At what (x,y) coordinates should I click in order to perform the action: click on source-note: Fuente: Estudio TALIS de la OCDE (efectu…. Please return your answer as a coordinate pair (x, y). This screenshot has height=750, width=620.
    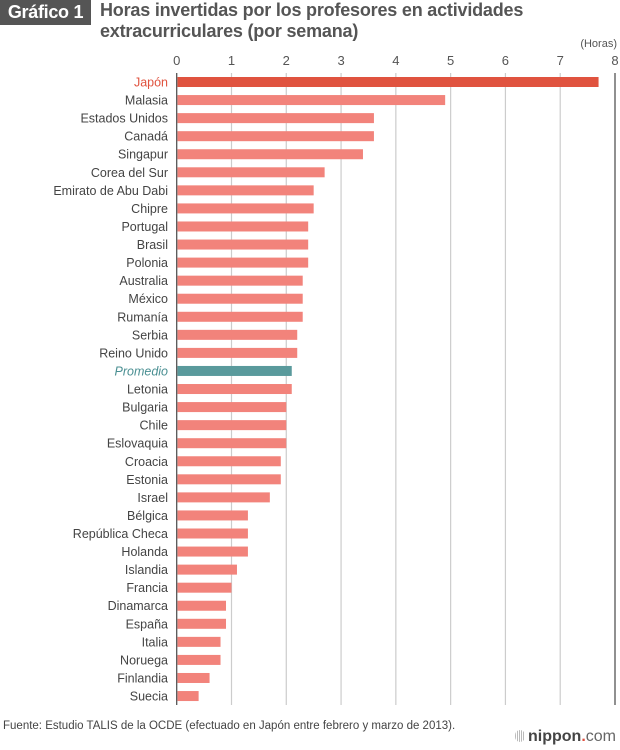
    Looking at the image, I should click on (229, 726).